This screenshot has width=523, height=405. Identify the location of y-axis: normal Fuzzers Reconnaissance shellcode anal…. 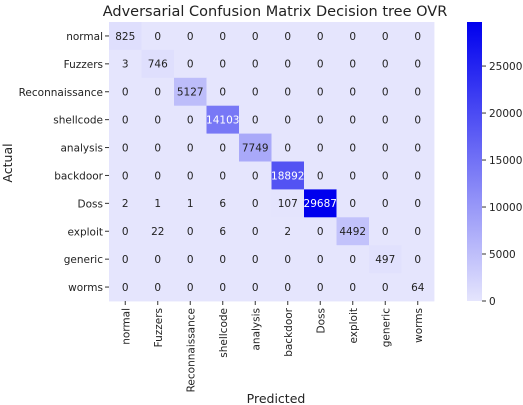
(64, 162).